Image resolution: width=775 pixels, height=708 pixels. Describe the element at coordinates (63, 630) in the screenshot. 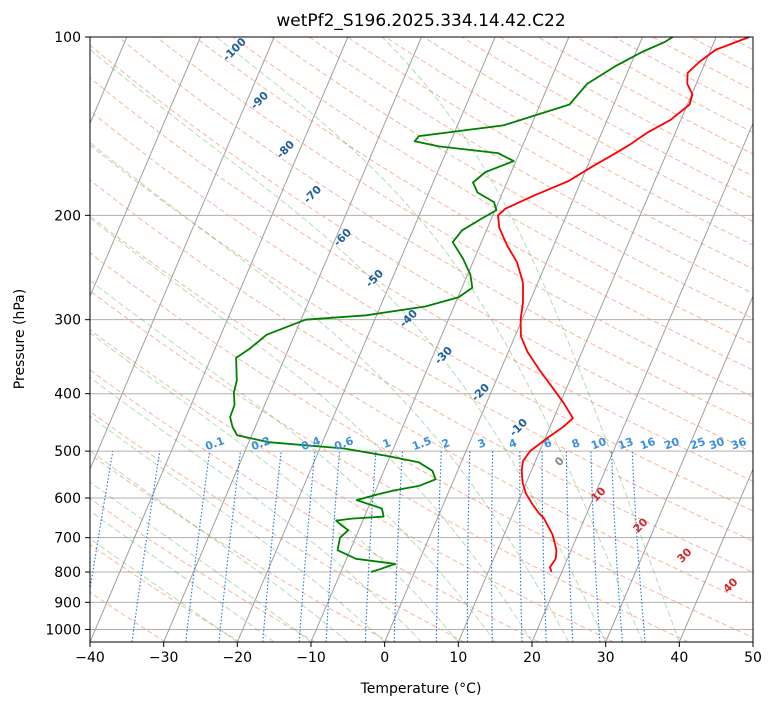

I see `y-tick-label: 1000` at that location.